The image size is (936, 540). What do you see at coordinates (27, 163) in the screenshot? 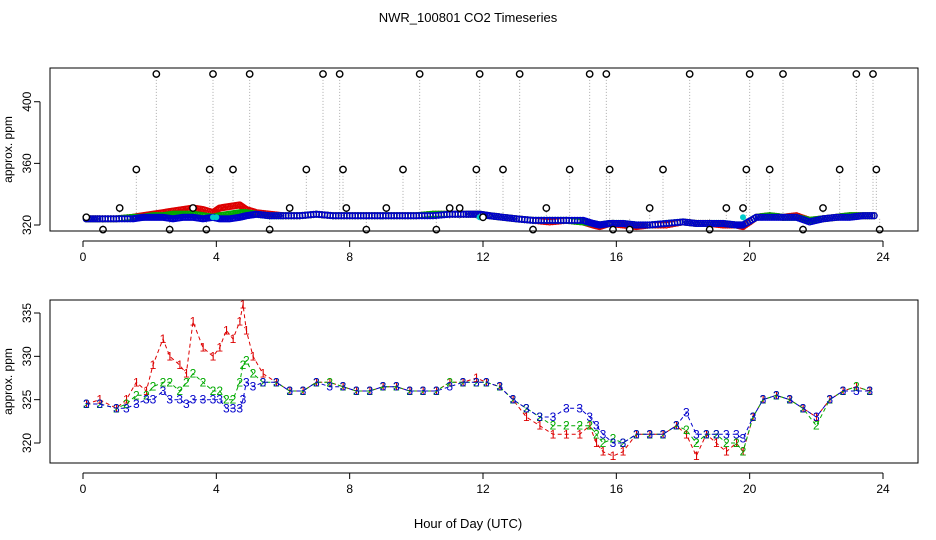
I see `y-tick-label: 360` at bounding box center [27, 163].